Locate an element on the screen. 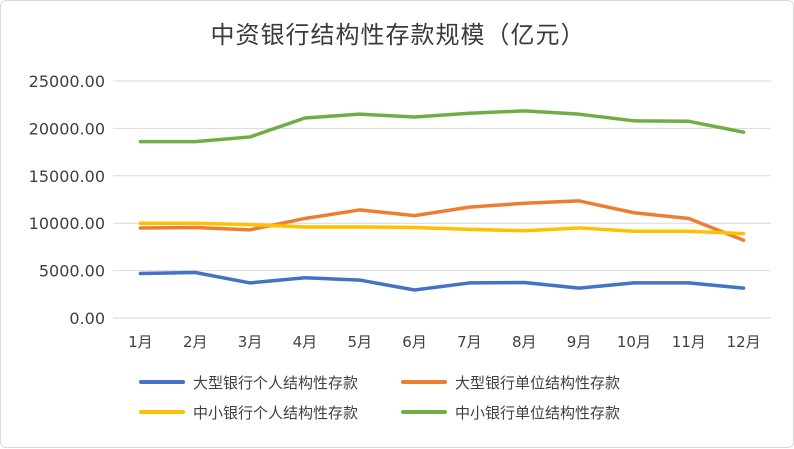  x-tick-label: 2月 is located at coordinates (195, 342).